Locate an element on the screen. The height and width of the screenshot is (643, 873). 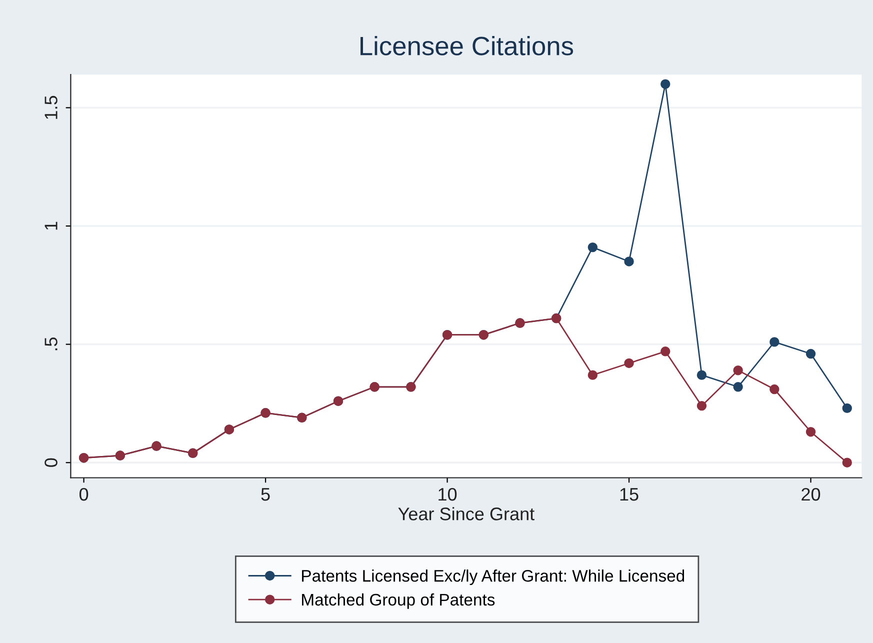
x-tick-label: 5 is located at coordinates (265, 494).